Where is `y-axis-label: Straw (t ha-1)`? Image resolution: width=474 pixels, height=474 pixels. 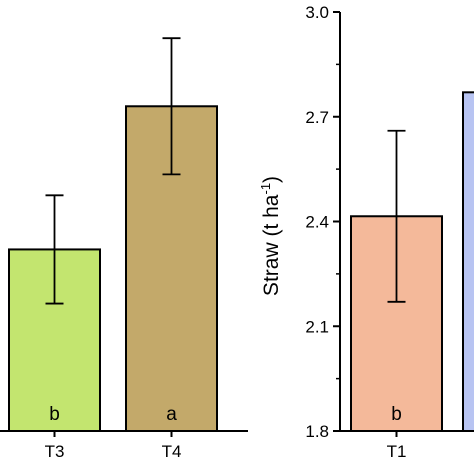
y-axis-label: Straw (t ha-1) is located at coordinates (270, 236).